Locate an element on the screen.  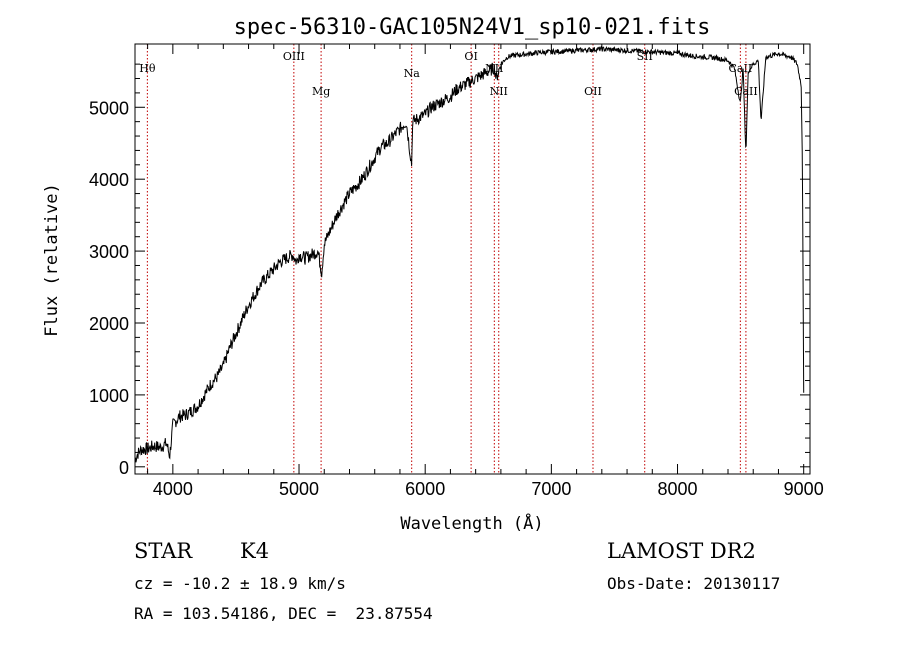
line-label-6: NII is located at coordinates (499, 91).